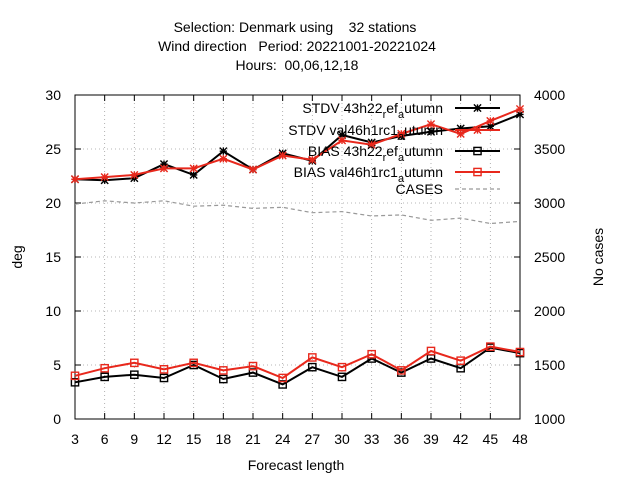  Describe the element at coordinates (598, 257) in the screenshot. I see `y2-axis-label: No cases` at that location.